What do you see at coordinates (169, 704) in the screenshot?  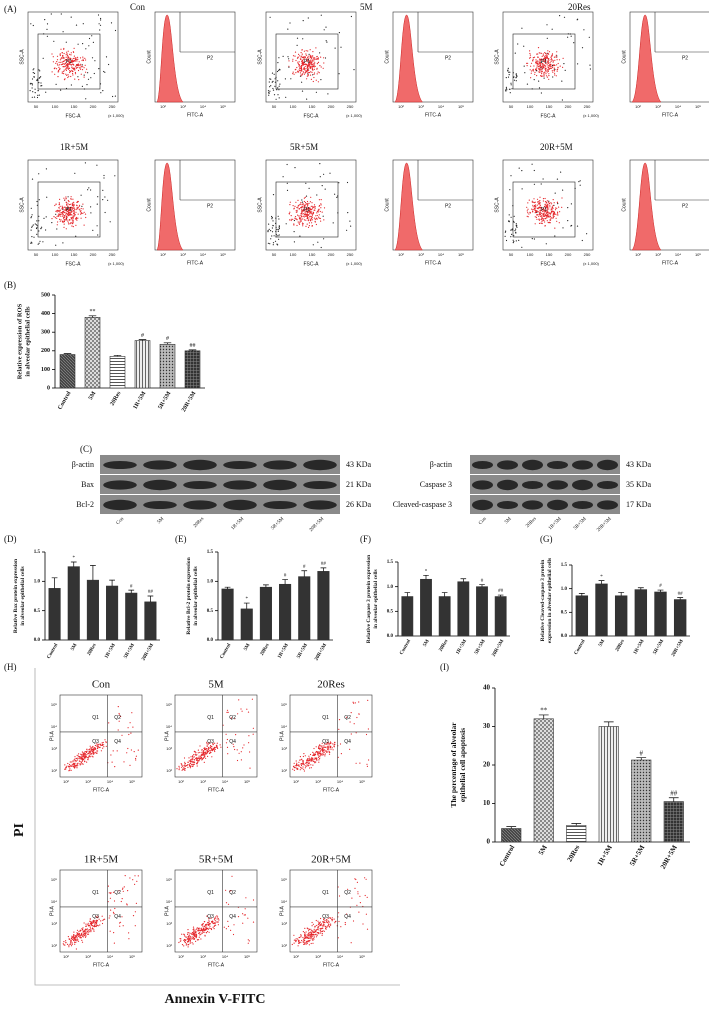 I see `tick-label: 10⁵` at bounding box center [169, 704].